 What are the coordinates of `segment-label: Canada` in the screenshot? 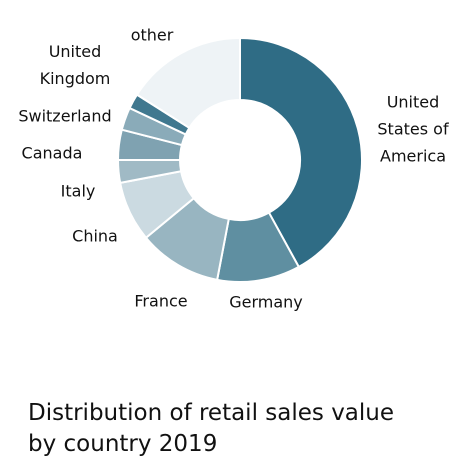 It's located at (52, 153).